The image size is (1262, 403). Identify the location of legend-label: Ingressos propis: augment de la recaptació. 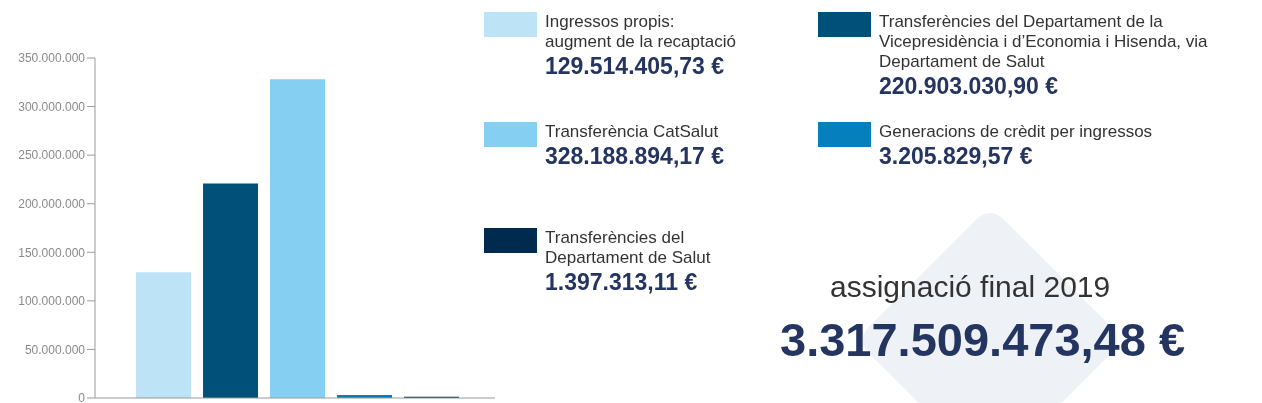
(641, 32).